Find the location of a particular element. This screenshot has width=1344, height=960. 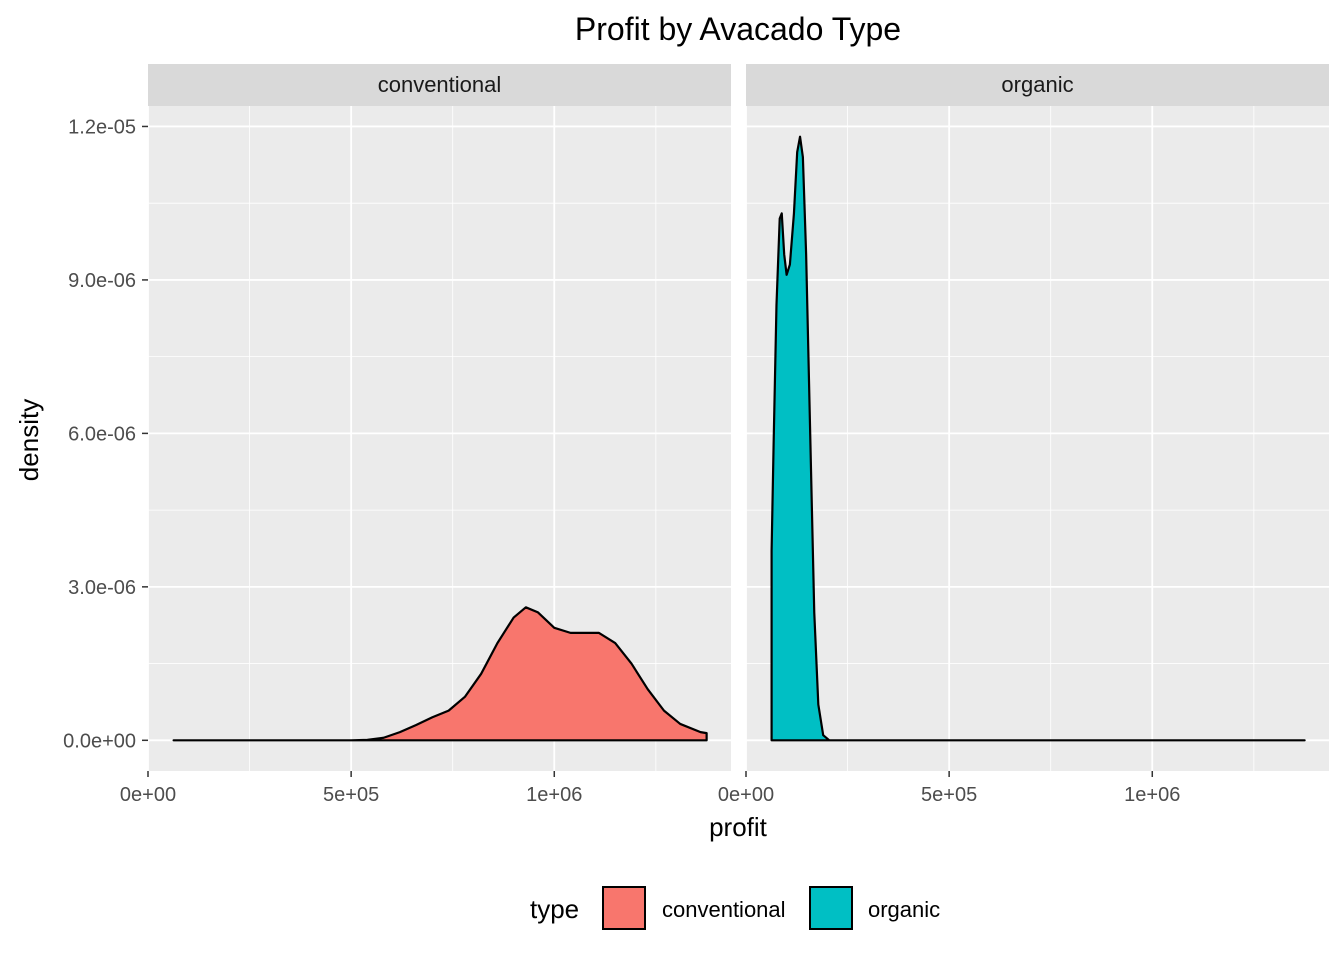

chart-title: Profit by Avacado Type is located at coordinates (738, 29).